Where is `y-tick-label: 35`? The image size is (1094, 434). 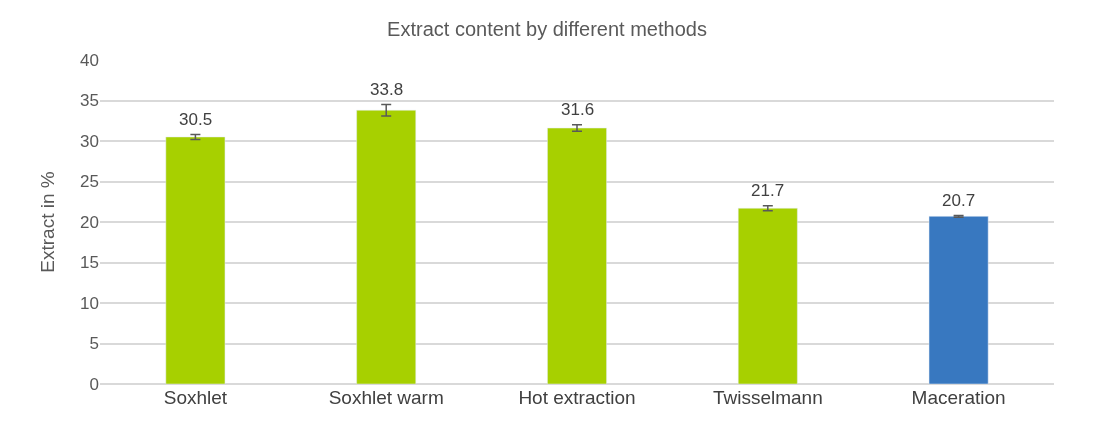
y-tick-label: 35 is located at coordinates (89, 101).